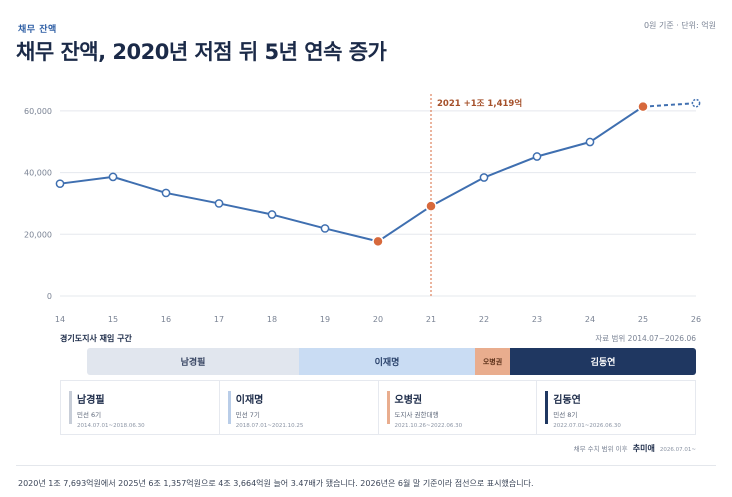 Image resolution: width=732 pixels, height=497 pixels. I want to click on card-term: 민선 6기, so click(89, 415).